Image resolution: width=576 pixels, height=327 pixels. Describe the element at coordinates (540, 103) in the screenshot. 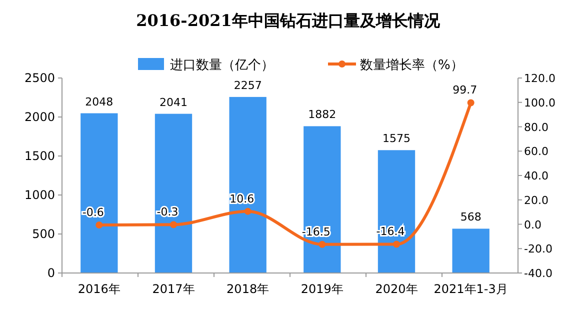

I see `y2-tick-label: 100.0` at that location.